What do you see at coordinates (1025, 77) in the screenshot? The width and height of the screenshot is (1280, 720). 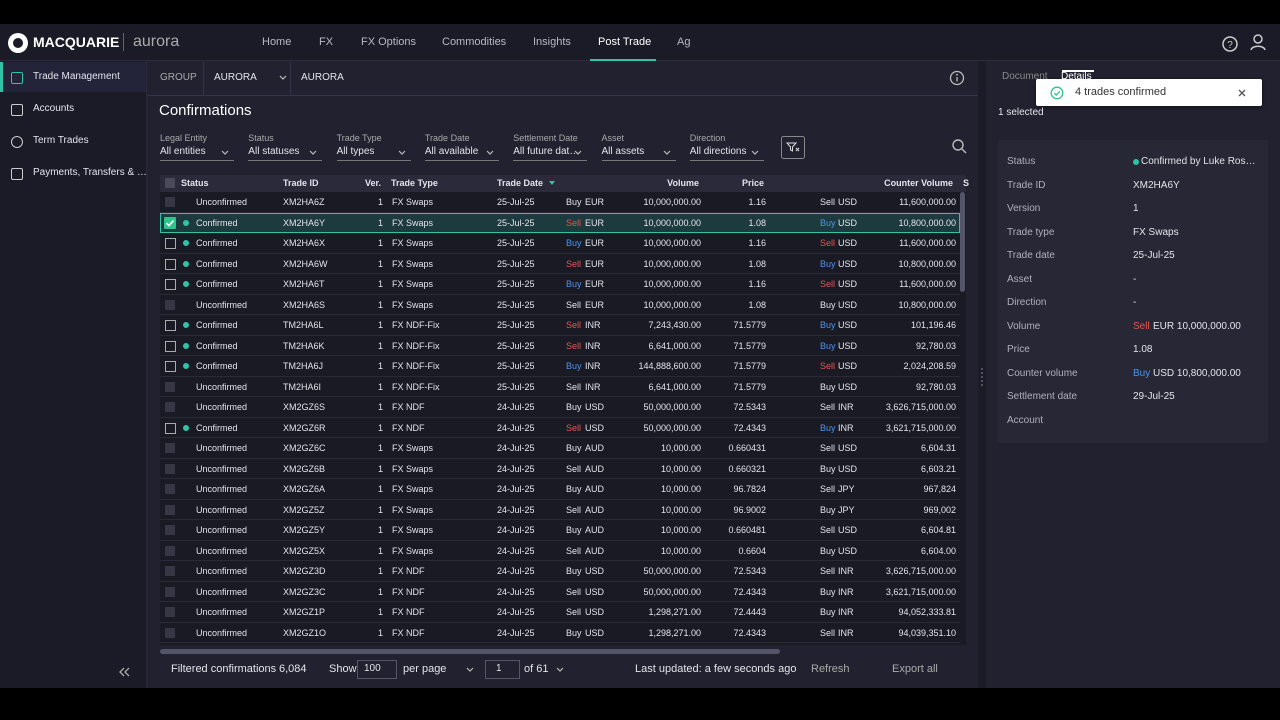 I see `details-tab: Document` at bounding box center [1025, 77].